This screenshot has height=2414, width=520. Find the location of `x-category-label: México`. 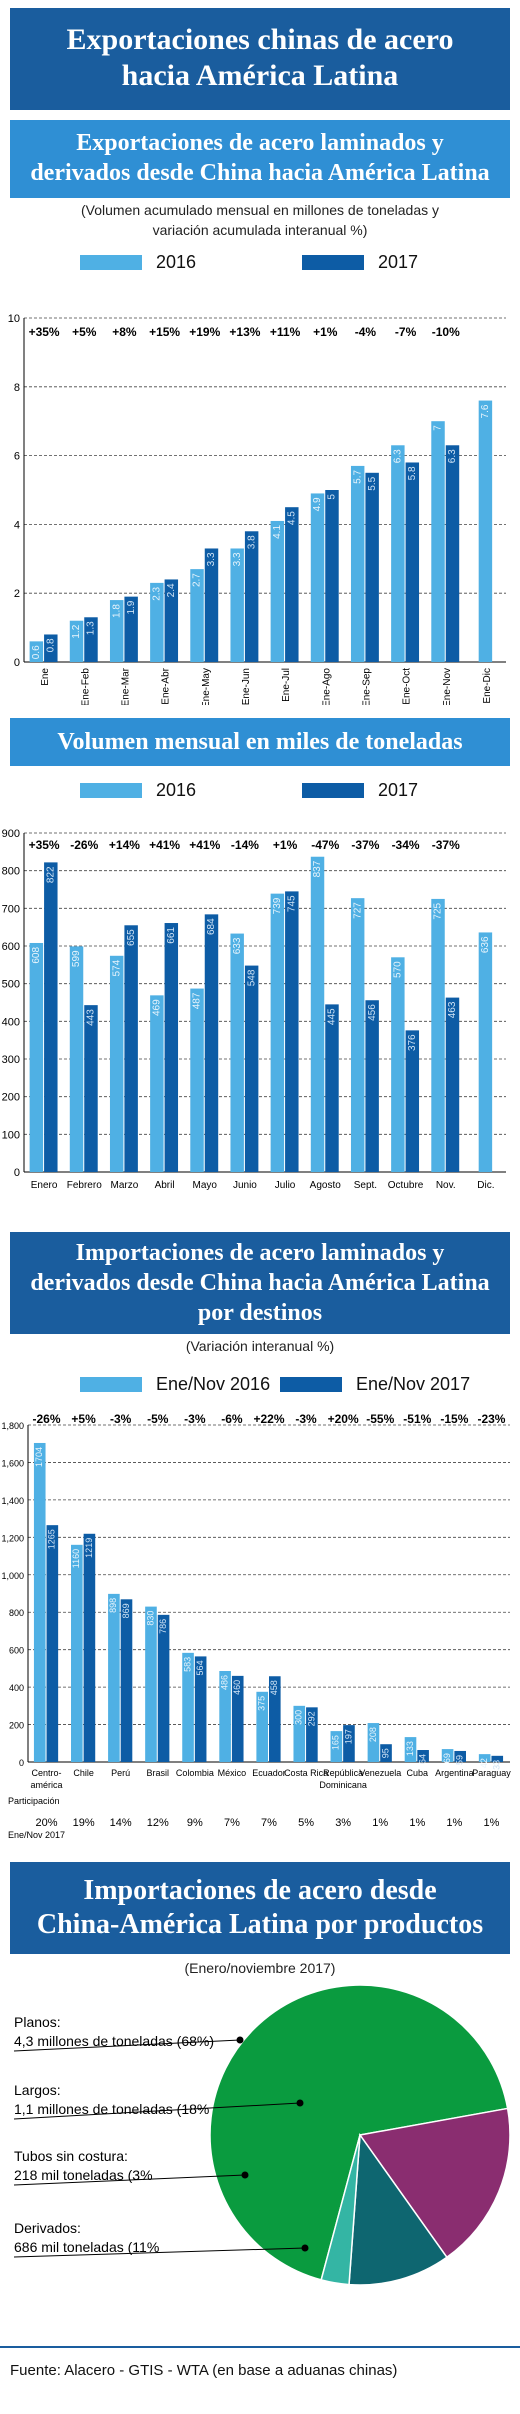

x-category-label: México is located at coordinates (232, 1773).